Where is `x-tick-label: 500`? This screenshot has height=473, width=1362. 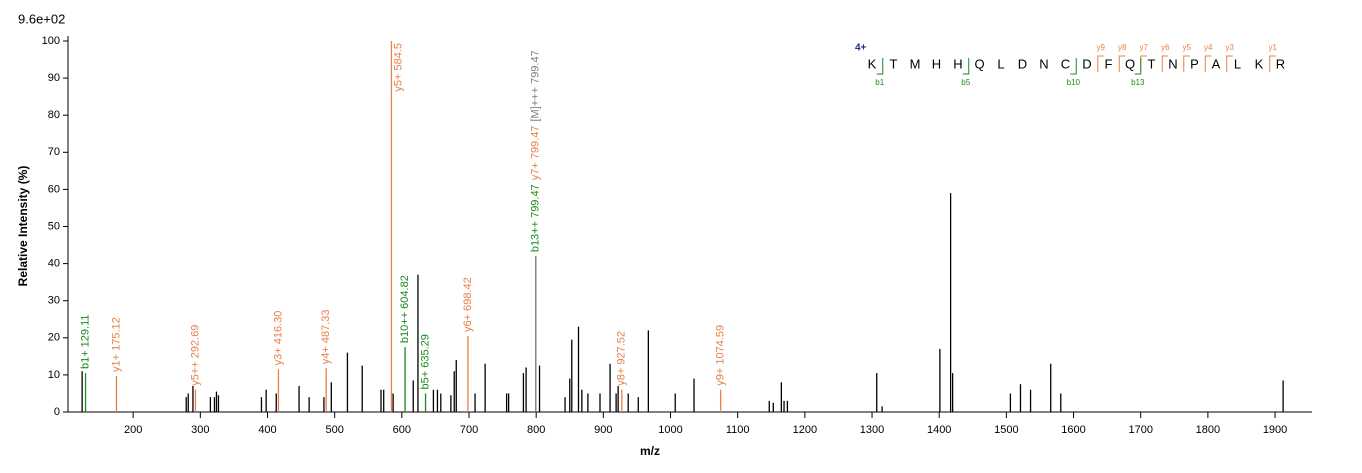
x-tick-label: 500 is located at coordinates (334, 430).